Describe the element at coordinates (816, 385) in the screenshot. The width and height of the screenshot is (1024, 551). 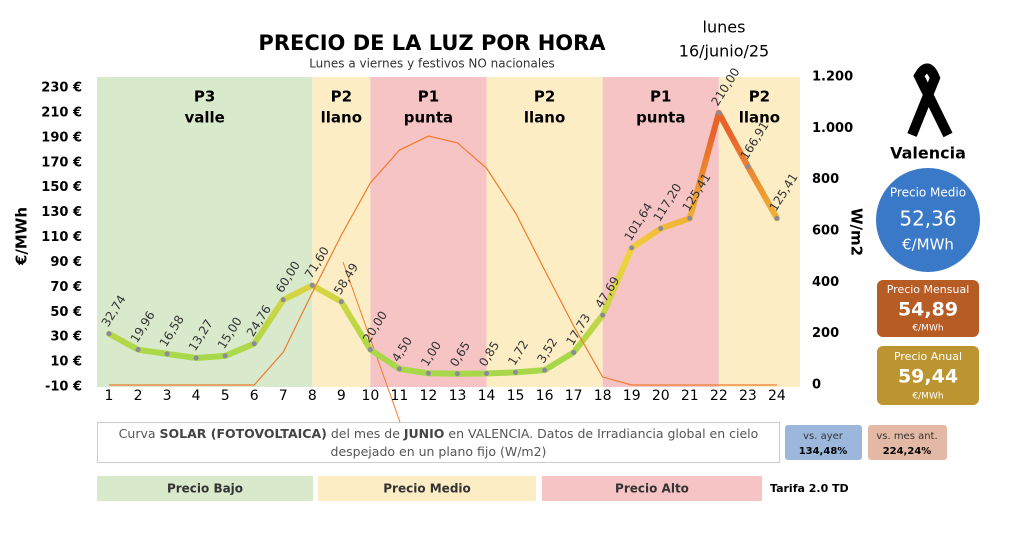
I see `y2-tick-label: 0` at that location.